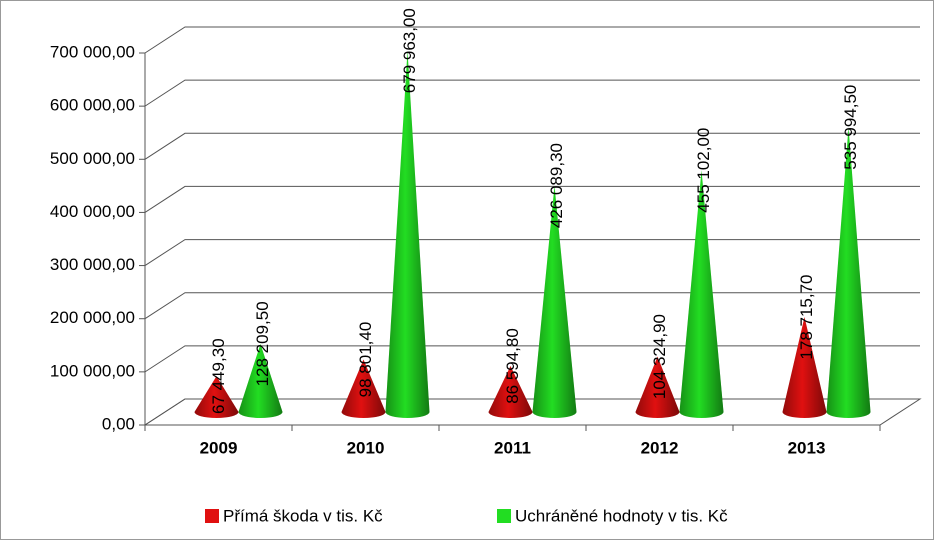  What do you see at coordinates (621, 515) in the screenshot?
I see `legend-label: Uchráněné hodnoty v tis. Kč` at bounding box center [621, 515].